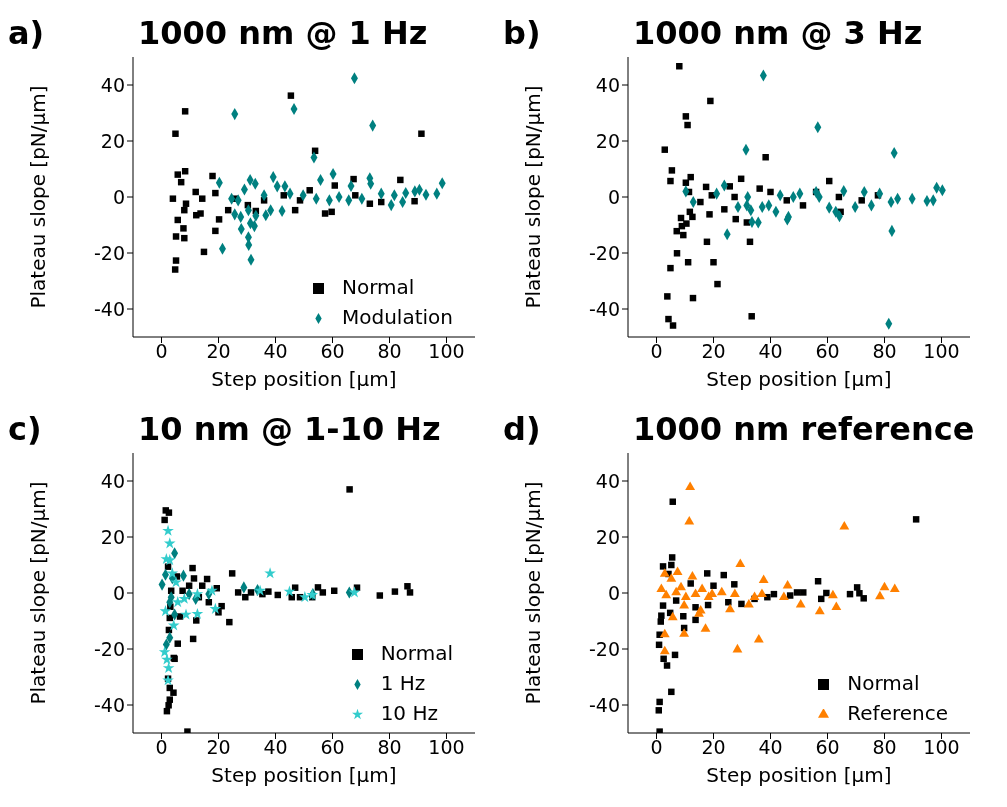 The width and height of the screenshot is (1007, 807). Describe the element at coordinates (289, 429) in the screenshot. I see `chart-title: 10 nm @ 1-10 Hz` at that location.